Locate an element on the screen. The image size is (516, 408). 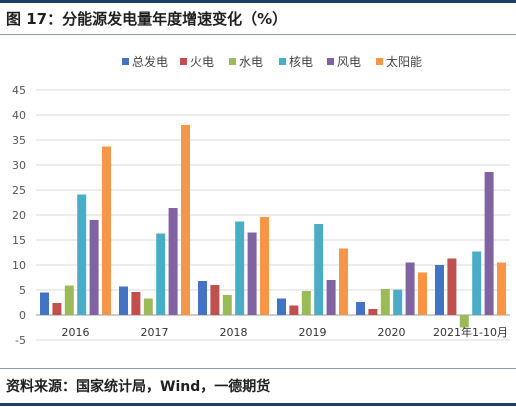
legend-label: 太阳能 is located at coordinates (404, 61).